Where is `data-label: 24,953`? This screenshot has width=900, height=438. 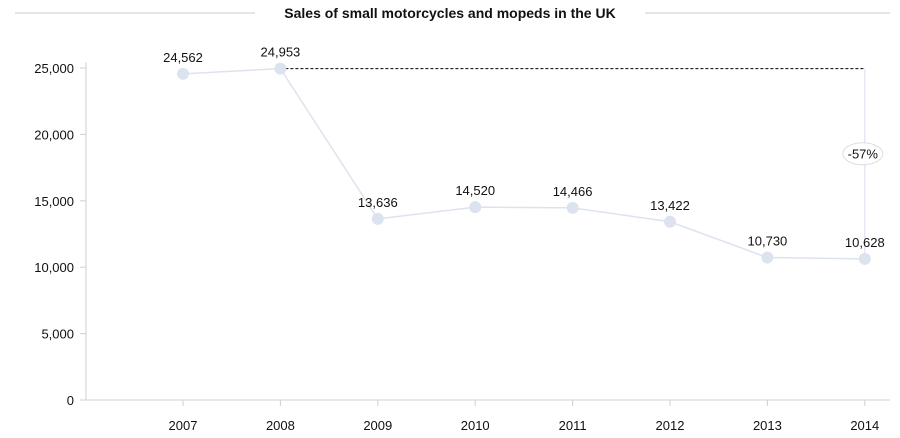
data-label: 24,953 is located at coordinates (281, 52).